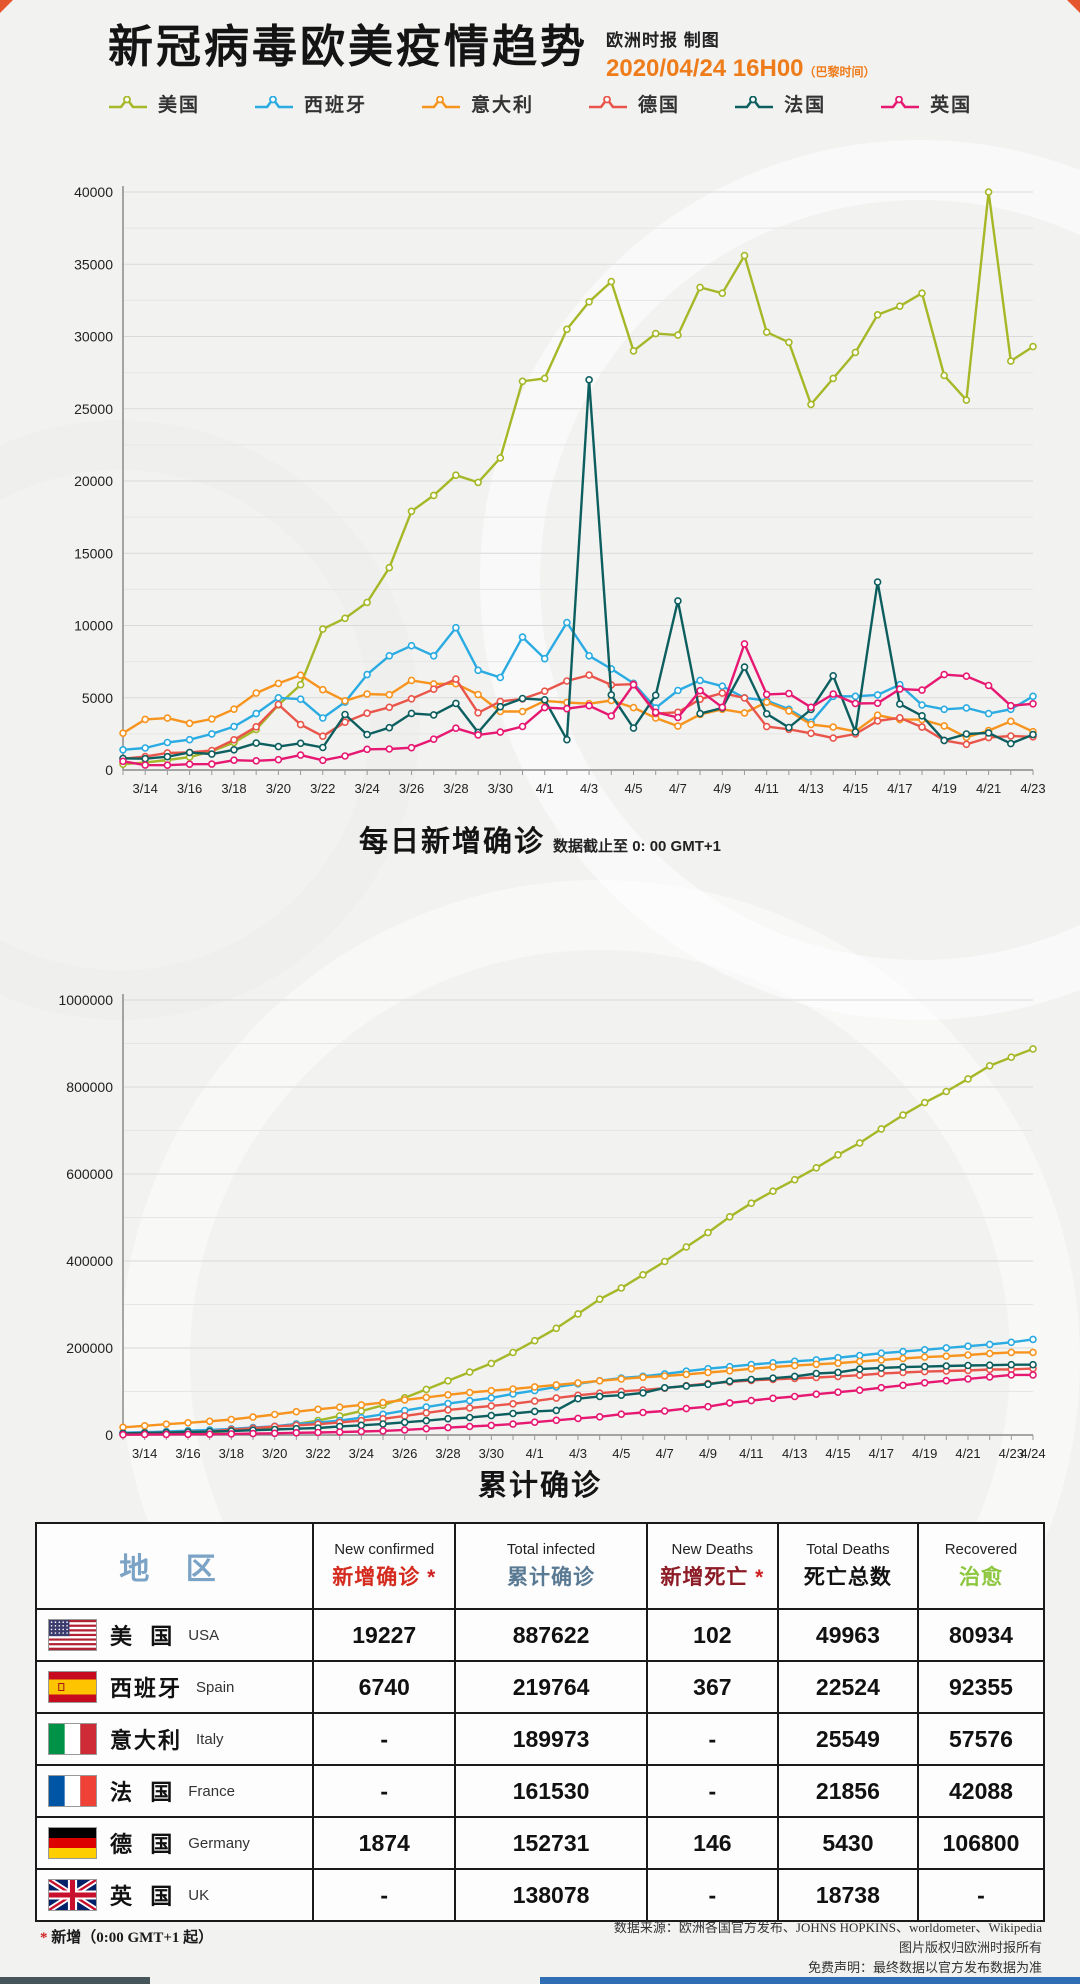 Image resolution: width=1080 pixels, height=1984 pixels. What do you see at coordinates (310, 103) in the screenshot?
I see `legend-item: 西班牙` at bounding box center [310, 103].